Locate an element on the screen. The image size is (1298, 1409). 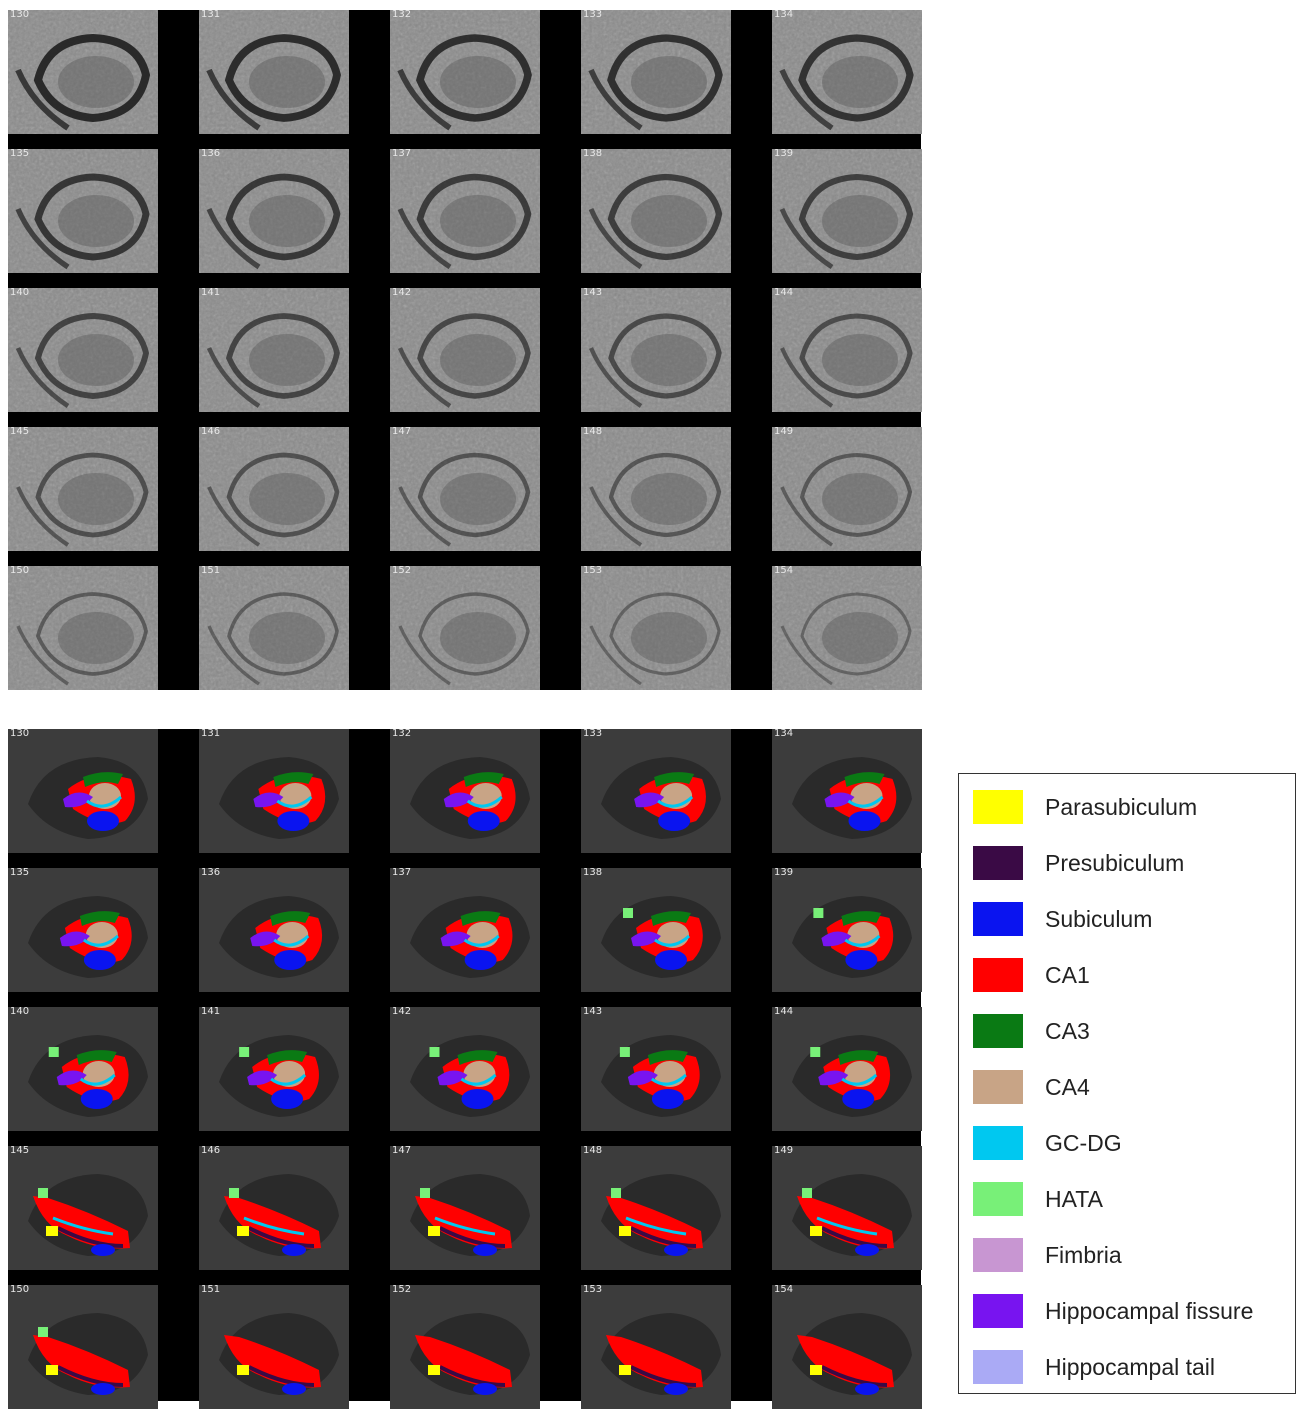
segmented-slice-tile: 141 is located at coordinates (274, 1069).